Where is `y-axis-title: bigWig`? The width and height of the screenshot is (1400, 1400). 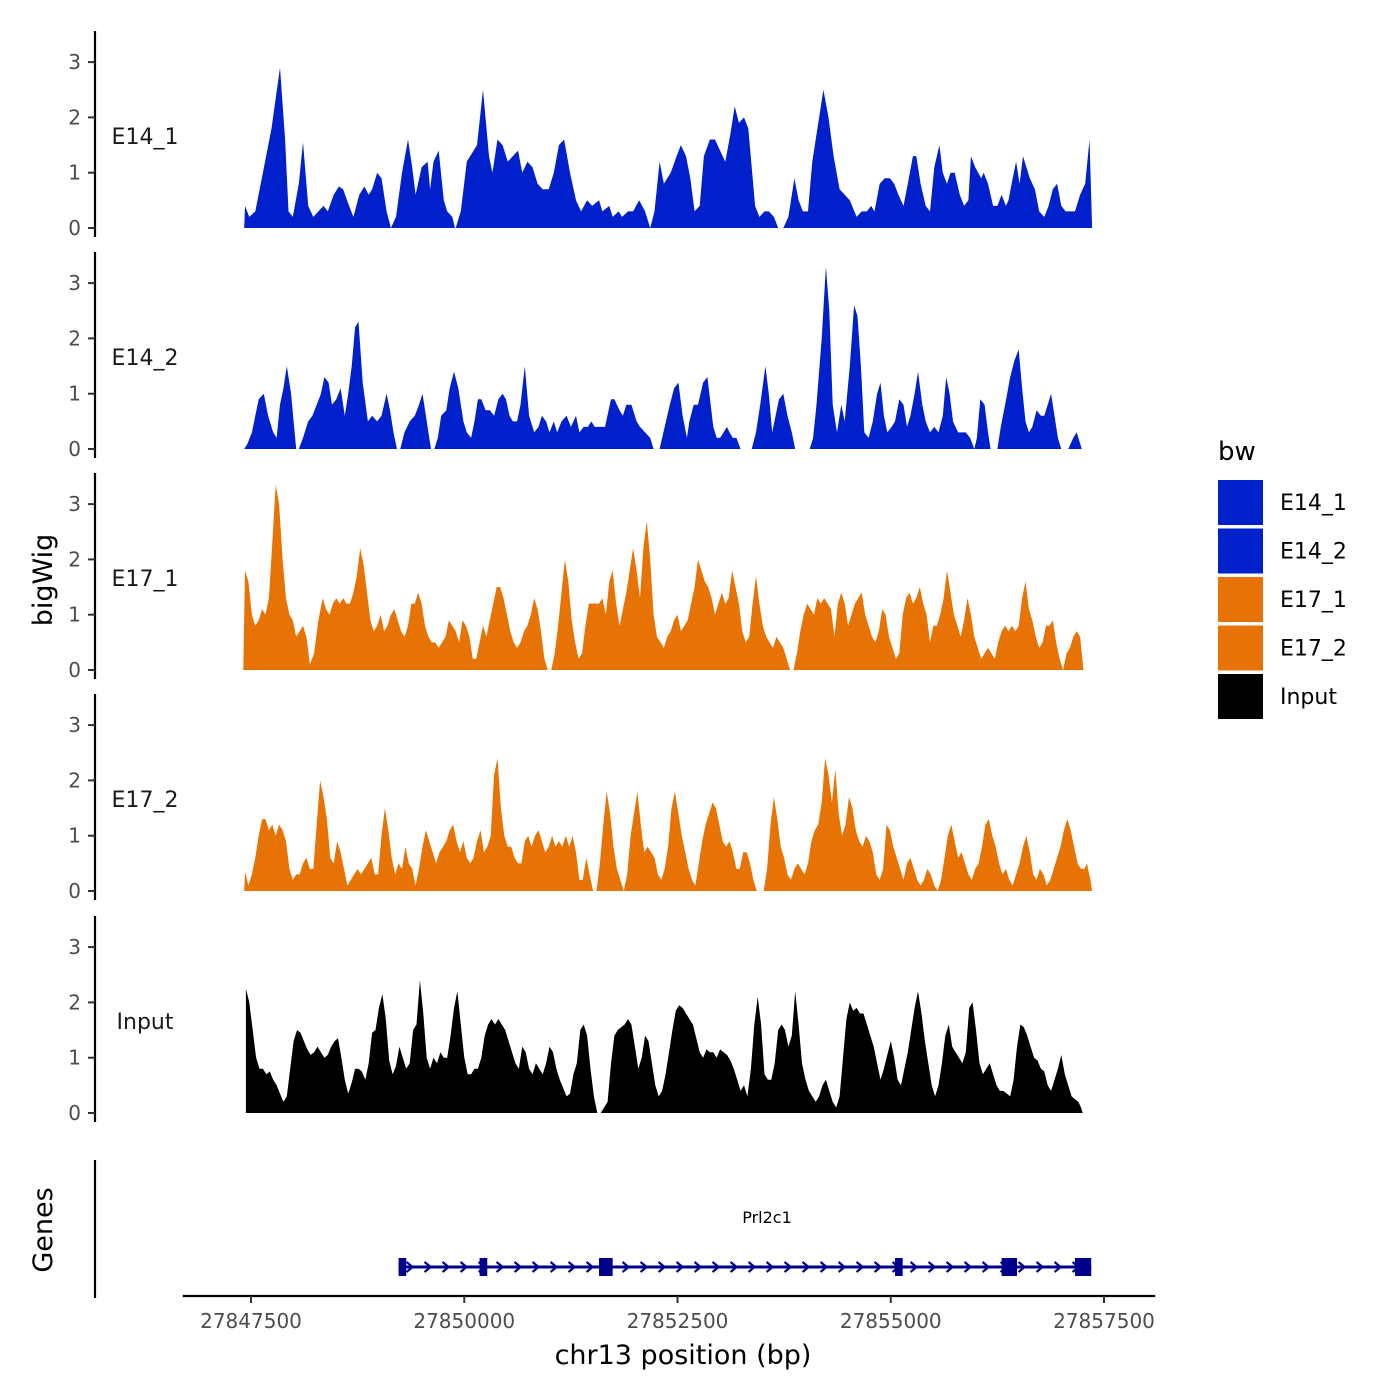
y-axis-title: bigWig is located at coordinates (43, 580).